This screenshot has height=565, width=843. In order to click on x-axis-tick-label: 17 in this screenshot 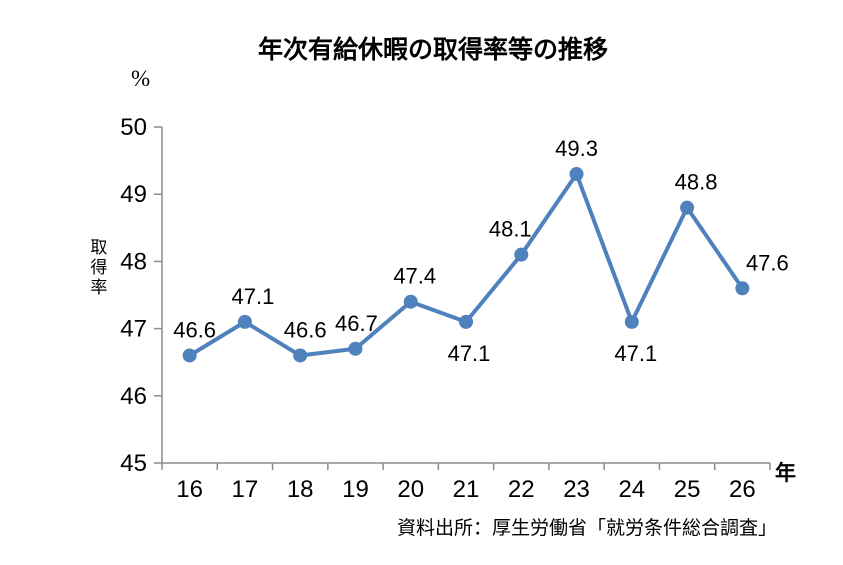, I will do `click(245, 489)`.